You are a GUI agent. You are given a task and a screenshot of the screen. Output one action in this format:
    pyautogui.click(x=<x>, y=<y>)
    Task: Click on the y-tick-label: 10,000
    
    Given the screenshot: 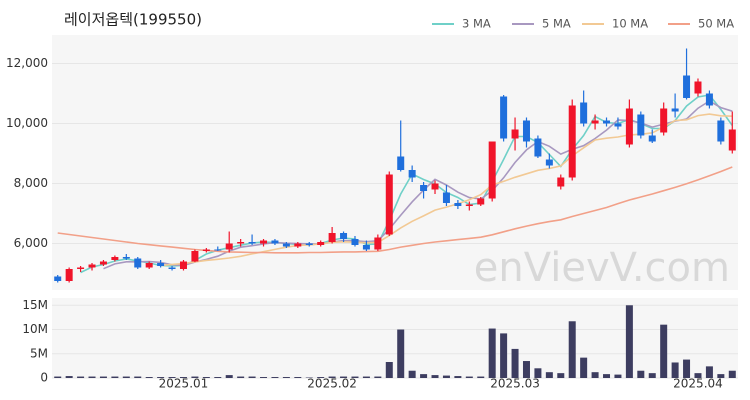 What is the action you would take?
    pyautogui.click(x=27, y=123)
    